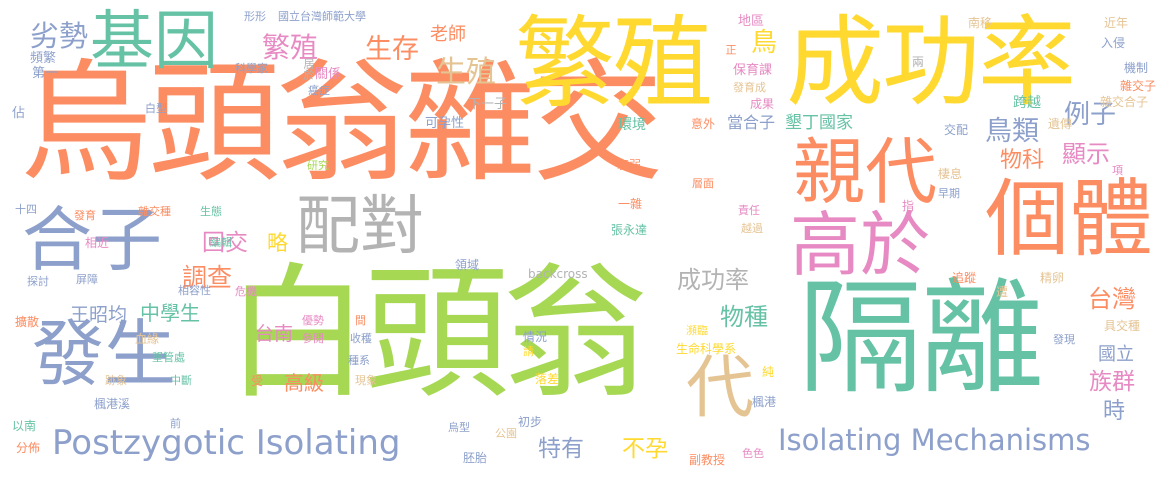  What do you see at coordinates (313, 320) in the screenshot?
I see `word: 優勢` at bounding box center [313, 320].